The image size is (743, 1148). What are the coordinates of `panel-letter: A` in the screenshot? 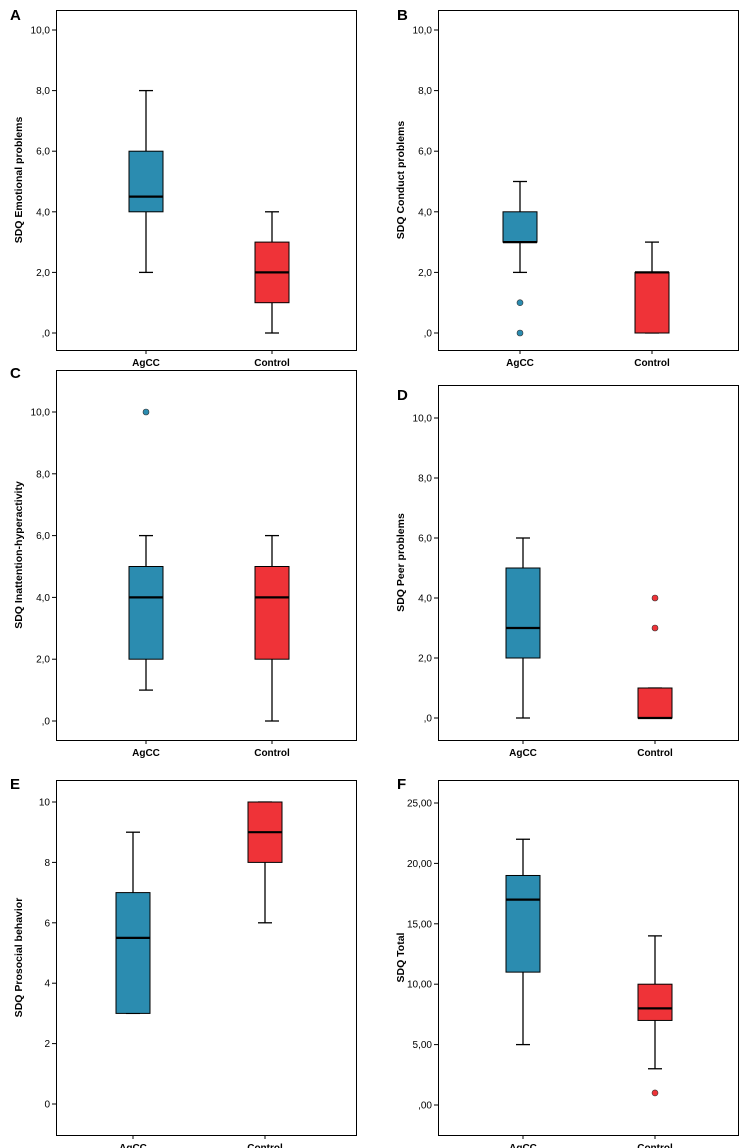 It's located at (15, 15).